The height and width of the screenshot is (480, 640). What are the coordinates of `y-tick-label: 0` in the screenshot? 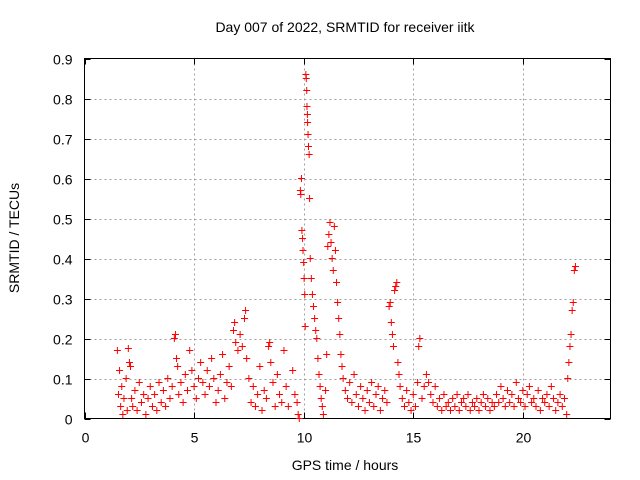 It's located at (69, 420).